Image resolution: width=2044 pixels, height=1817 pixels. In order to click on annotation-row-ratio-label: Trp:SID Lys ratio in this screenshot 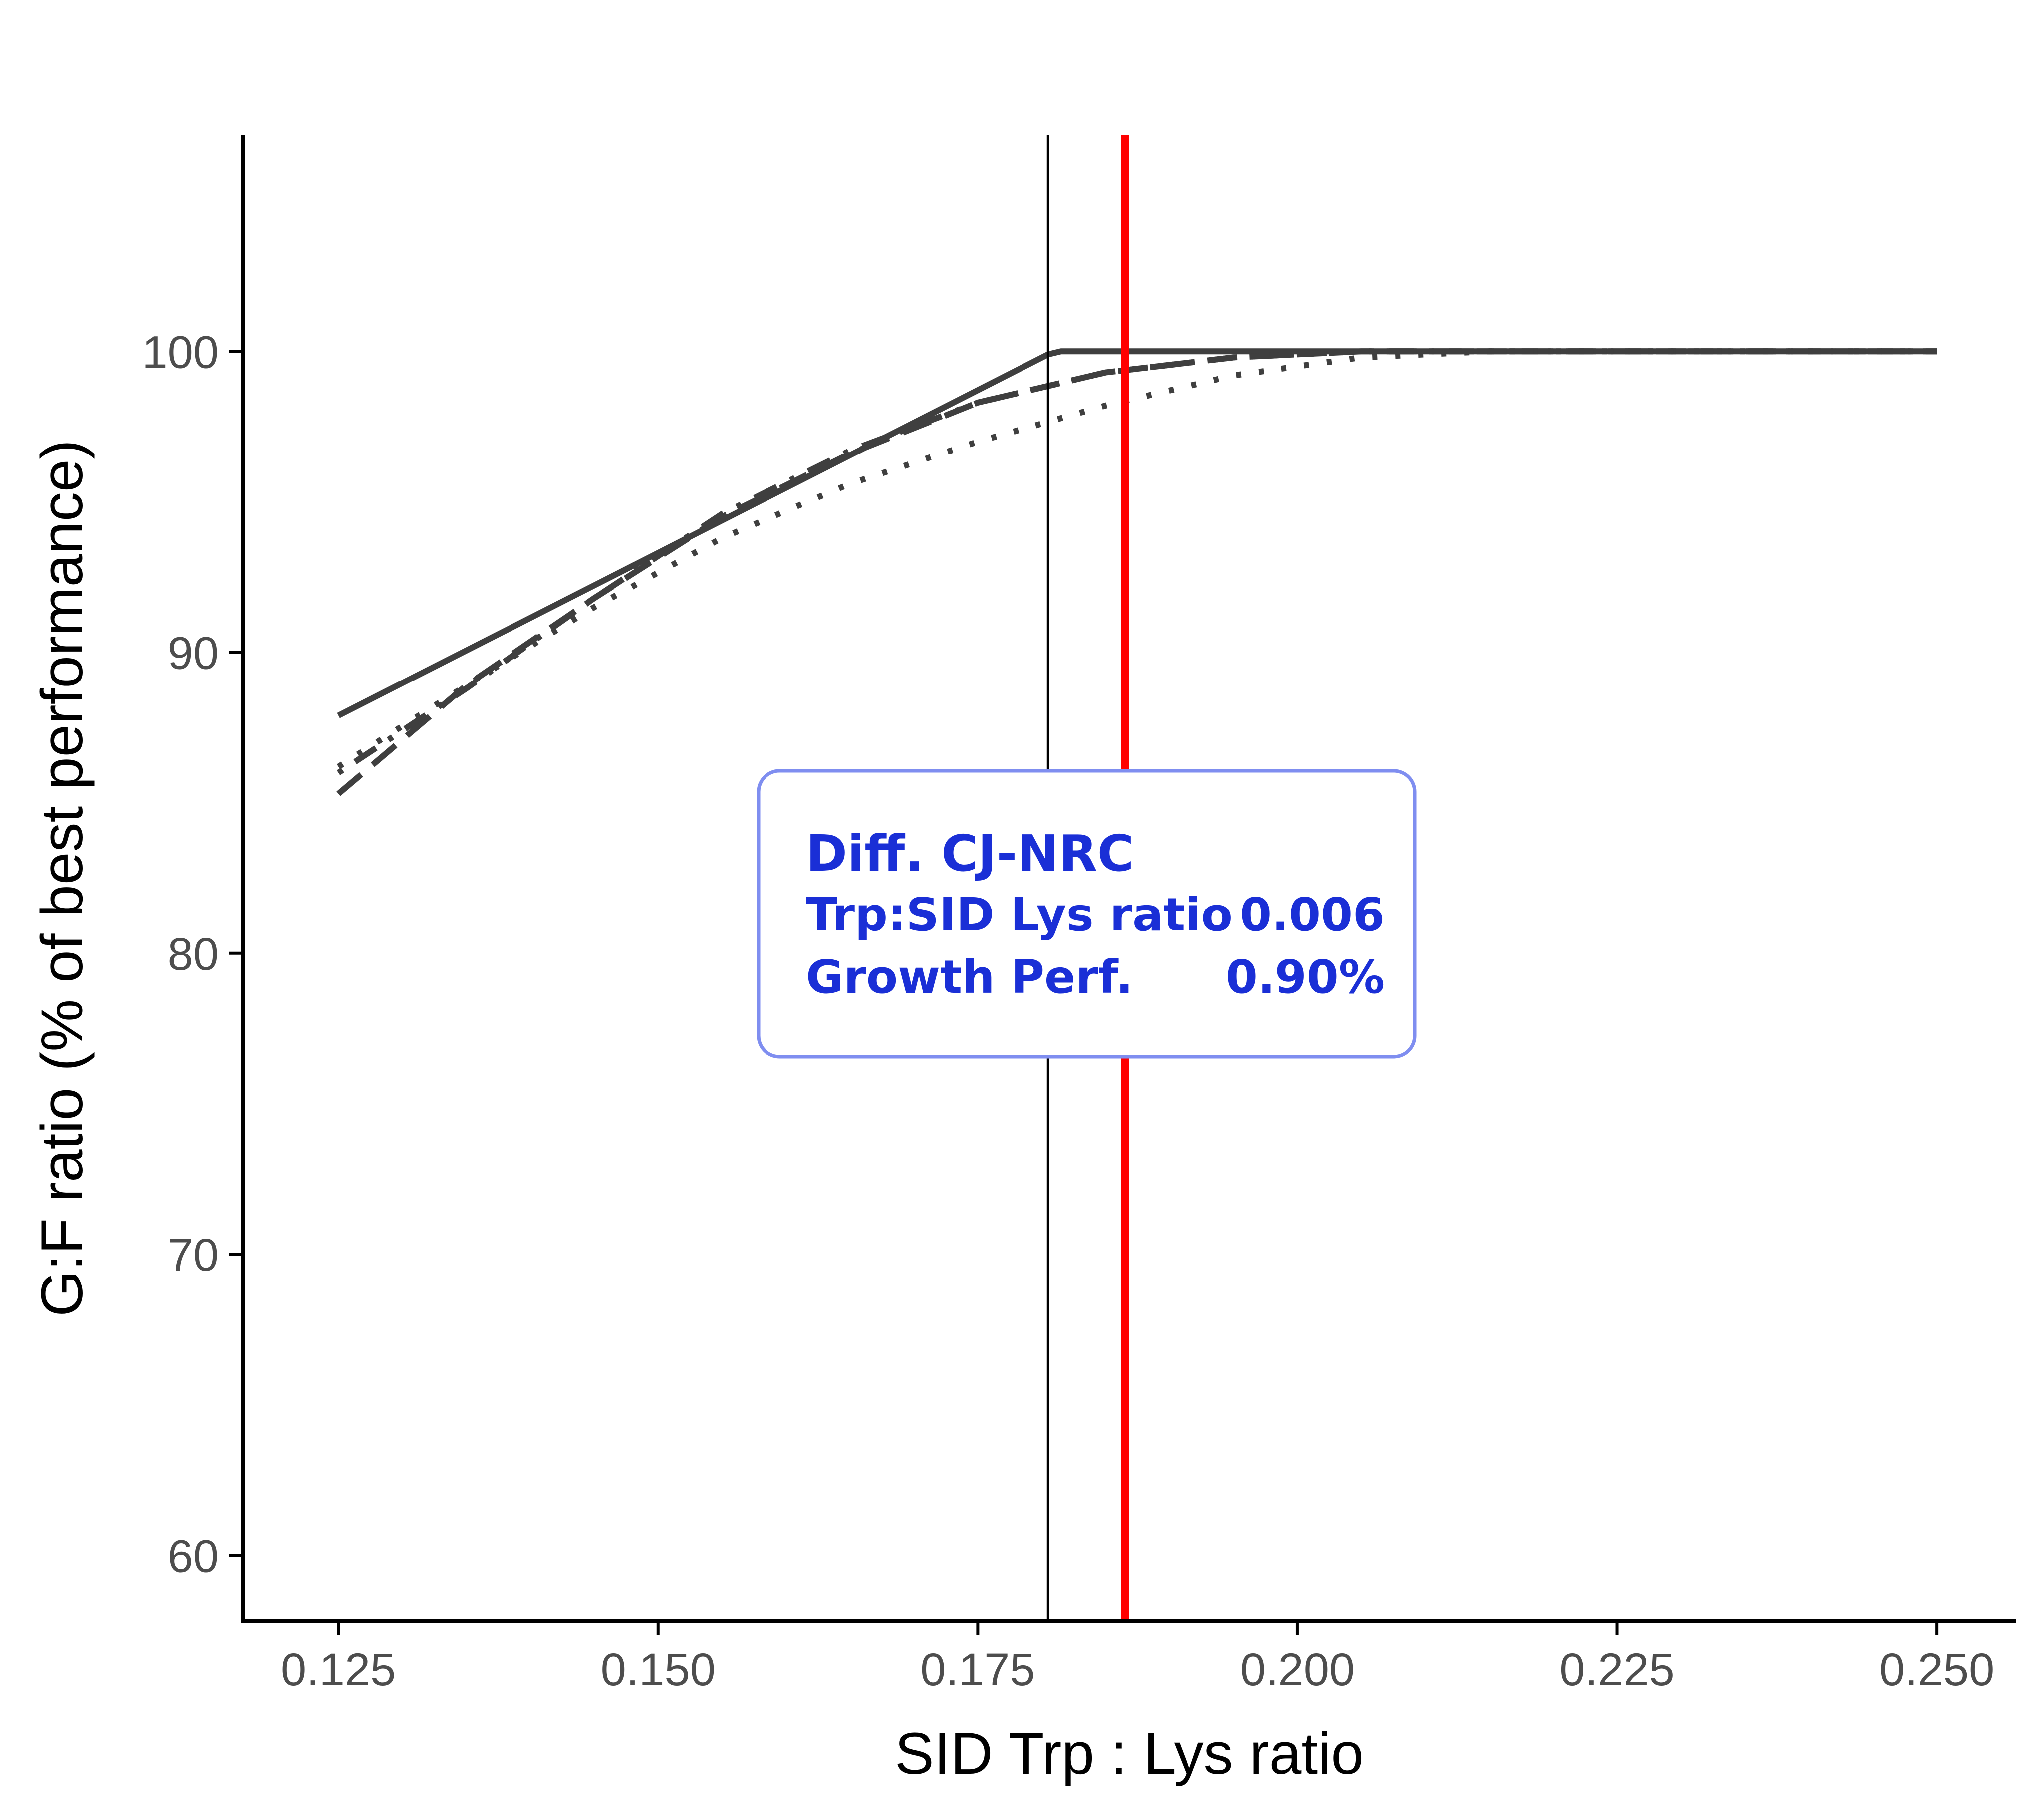, I will do `click(1019, 914)`.